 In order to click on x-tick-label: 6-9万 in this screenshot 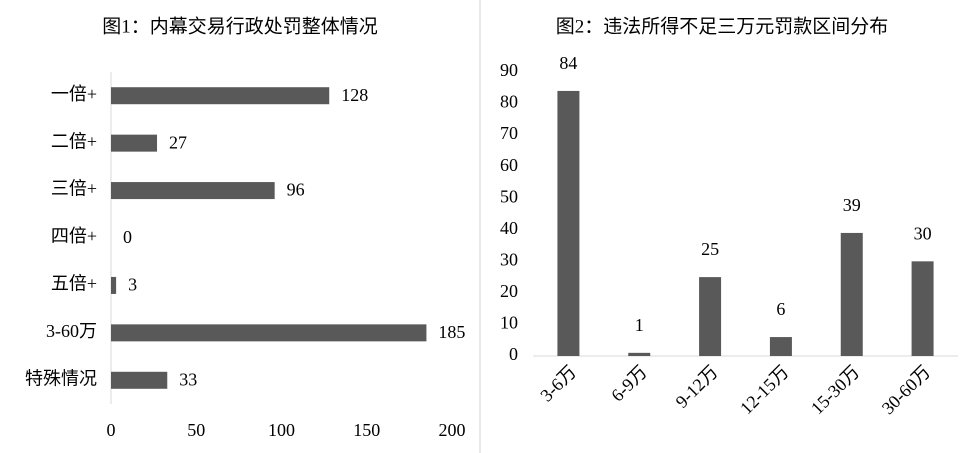, I will do `click(629, 384)`.